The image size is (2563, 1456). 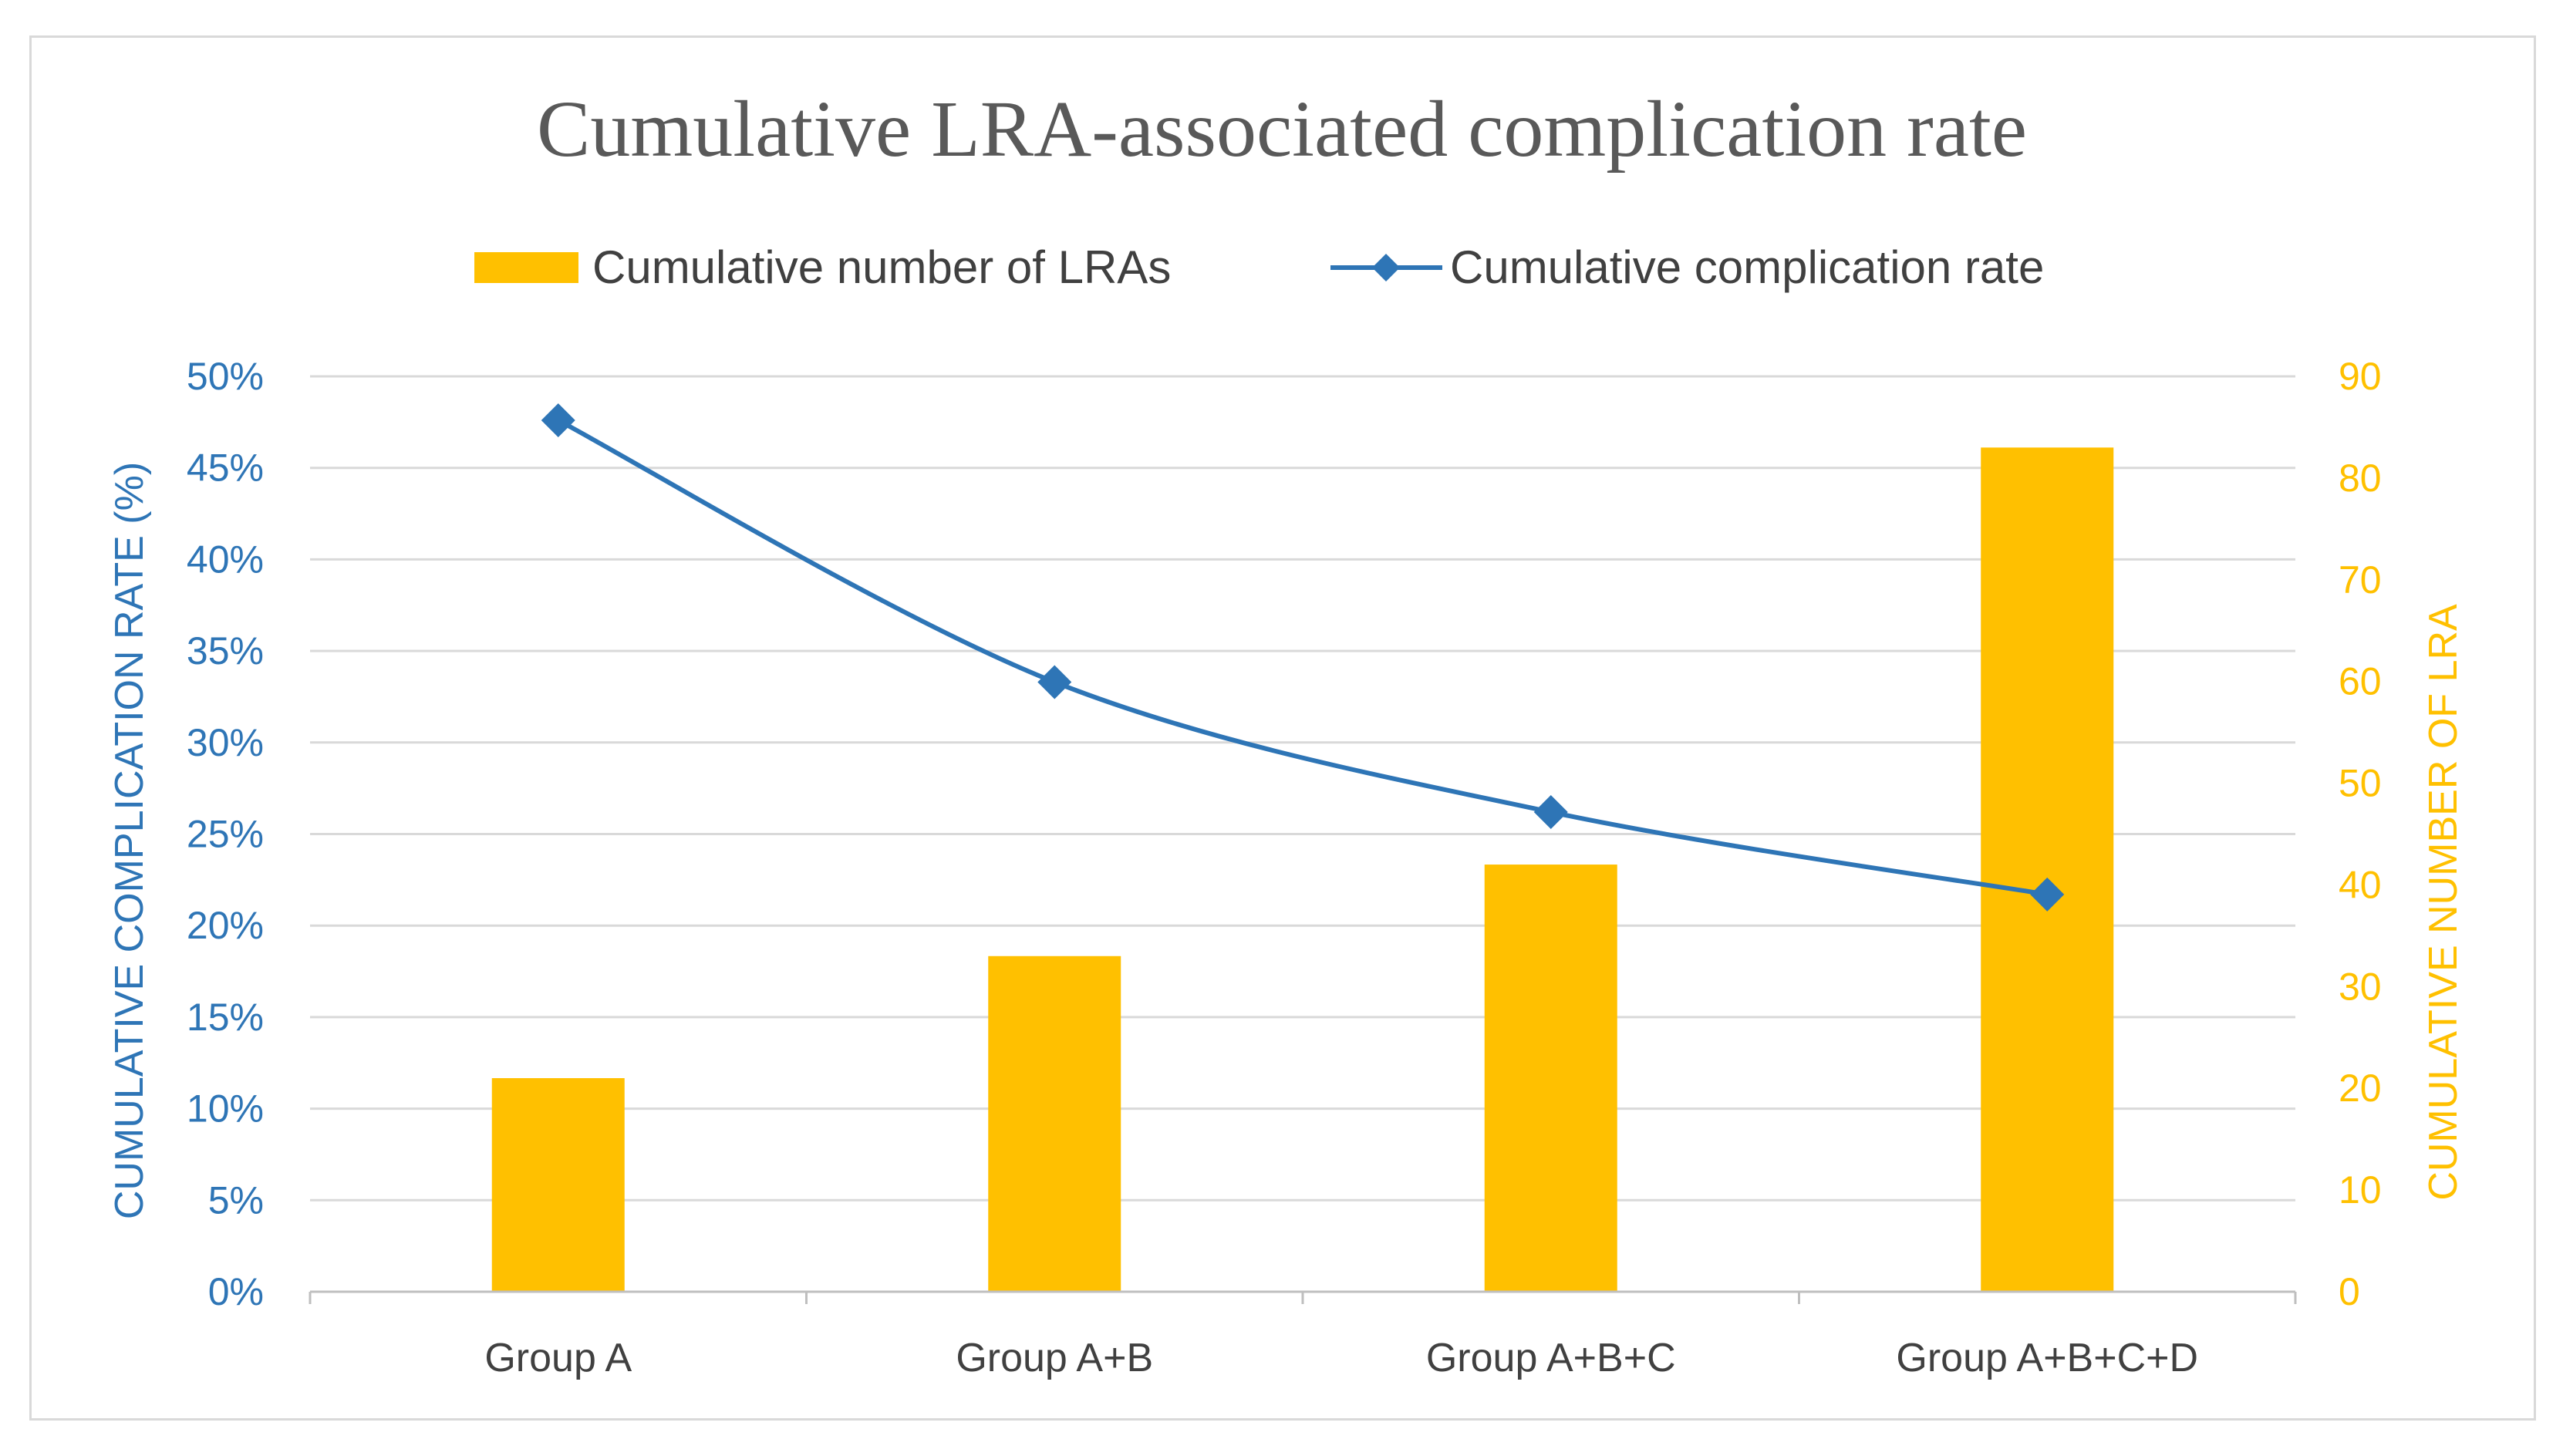 I want to click on left-tick-label: 0%, so click(x=236, y=1292).